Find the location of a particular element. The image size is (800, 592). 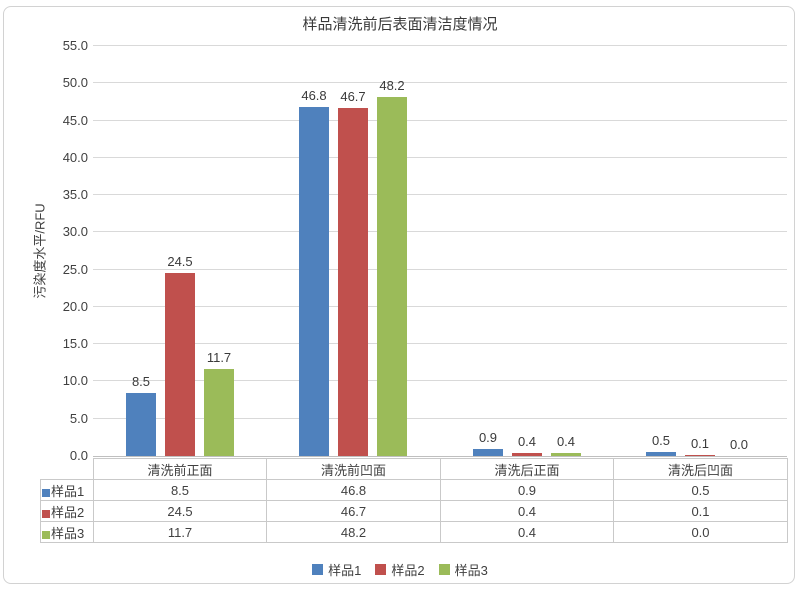

bar-样品1-清洗后正面 is located at coordinates (488, 452).